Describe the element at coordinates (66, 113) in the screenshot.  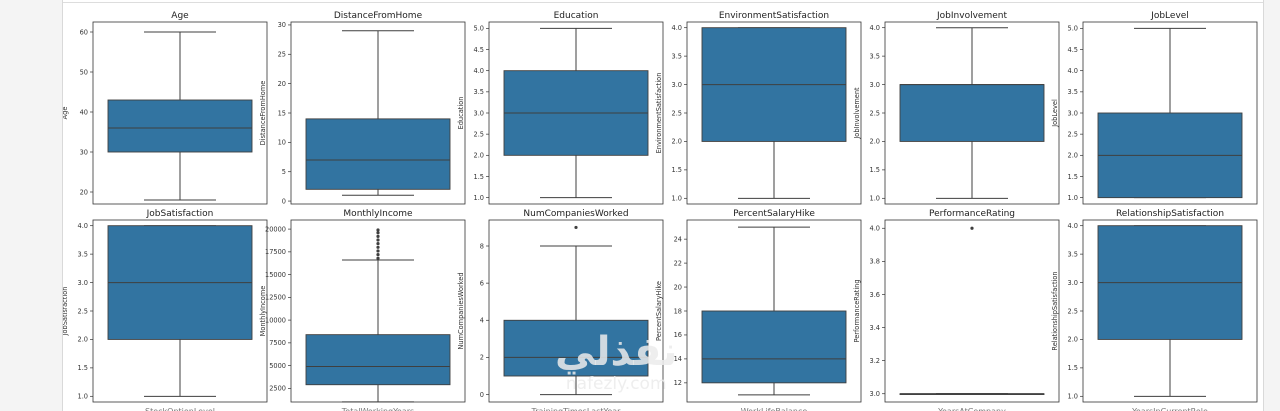
I see `y-axis-label: Age` at that location.